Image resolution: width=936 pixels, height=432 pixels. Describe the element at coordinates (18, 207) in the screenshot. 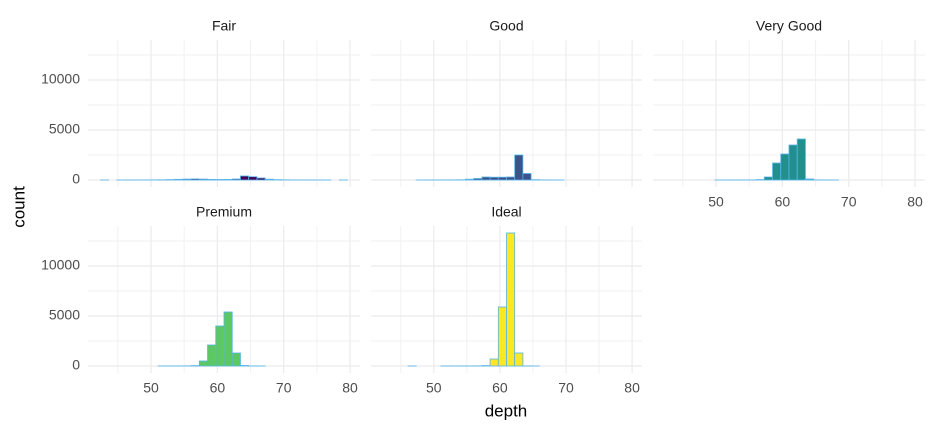

I see `y-axis-title: count` at that location.